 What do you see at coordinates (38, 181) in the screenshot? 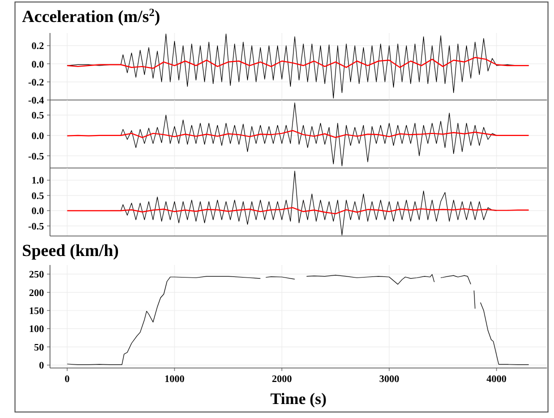
I see `y-tick-label: 1.0` at bounding box center [38, 181].